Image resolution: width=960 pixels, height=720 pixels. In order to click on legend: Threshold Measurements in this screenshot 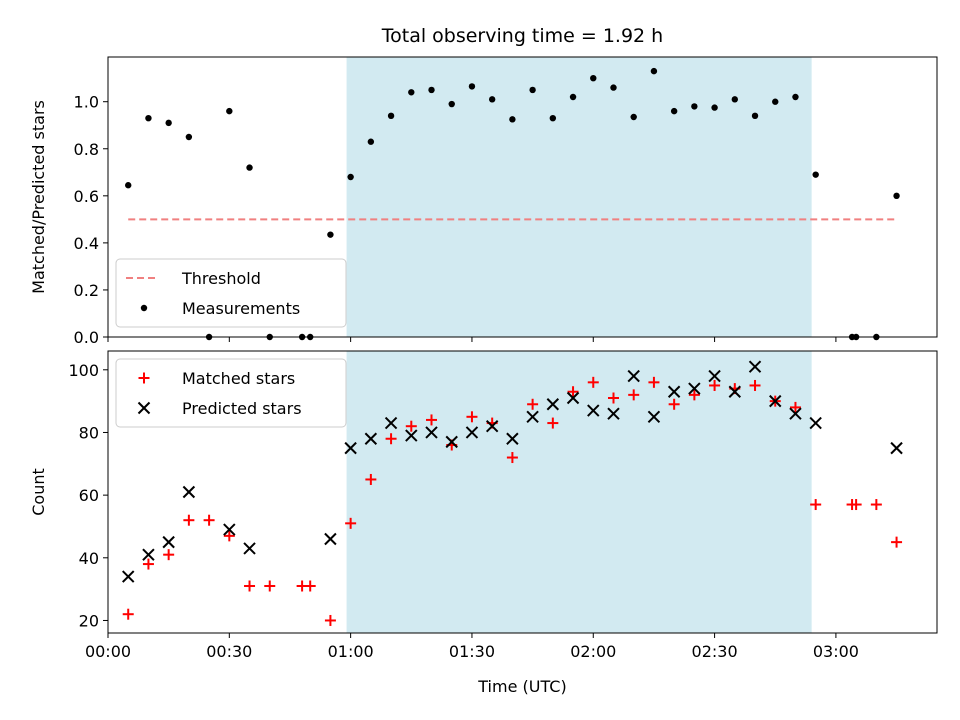, I will do `click(231, 293)`.